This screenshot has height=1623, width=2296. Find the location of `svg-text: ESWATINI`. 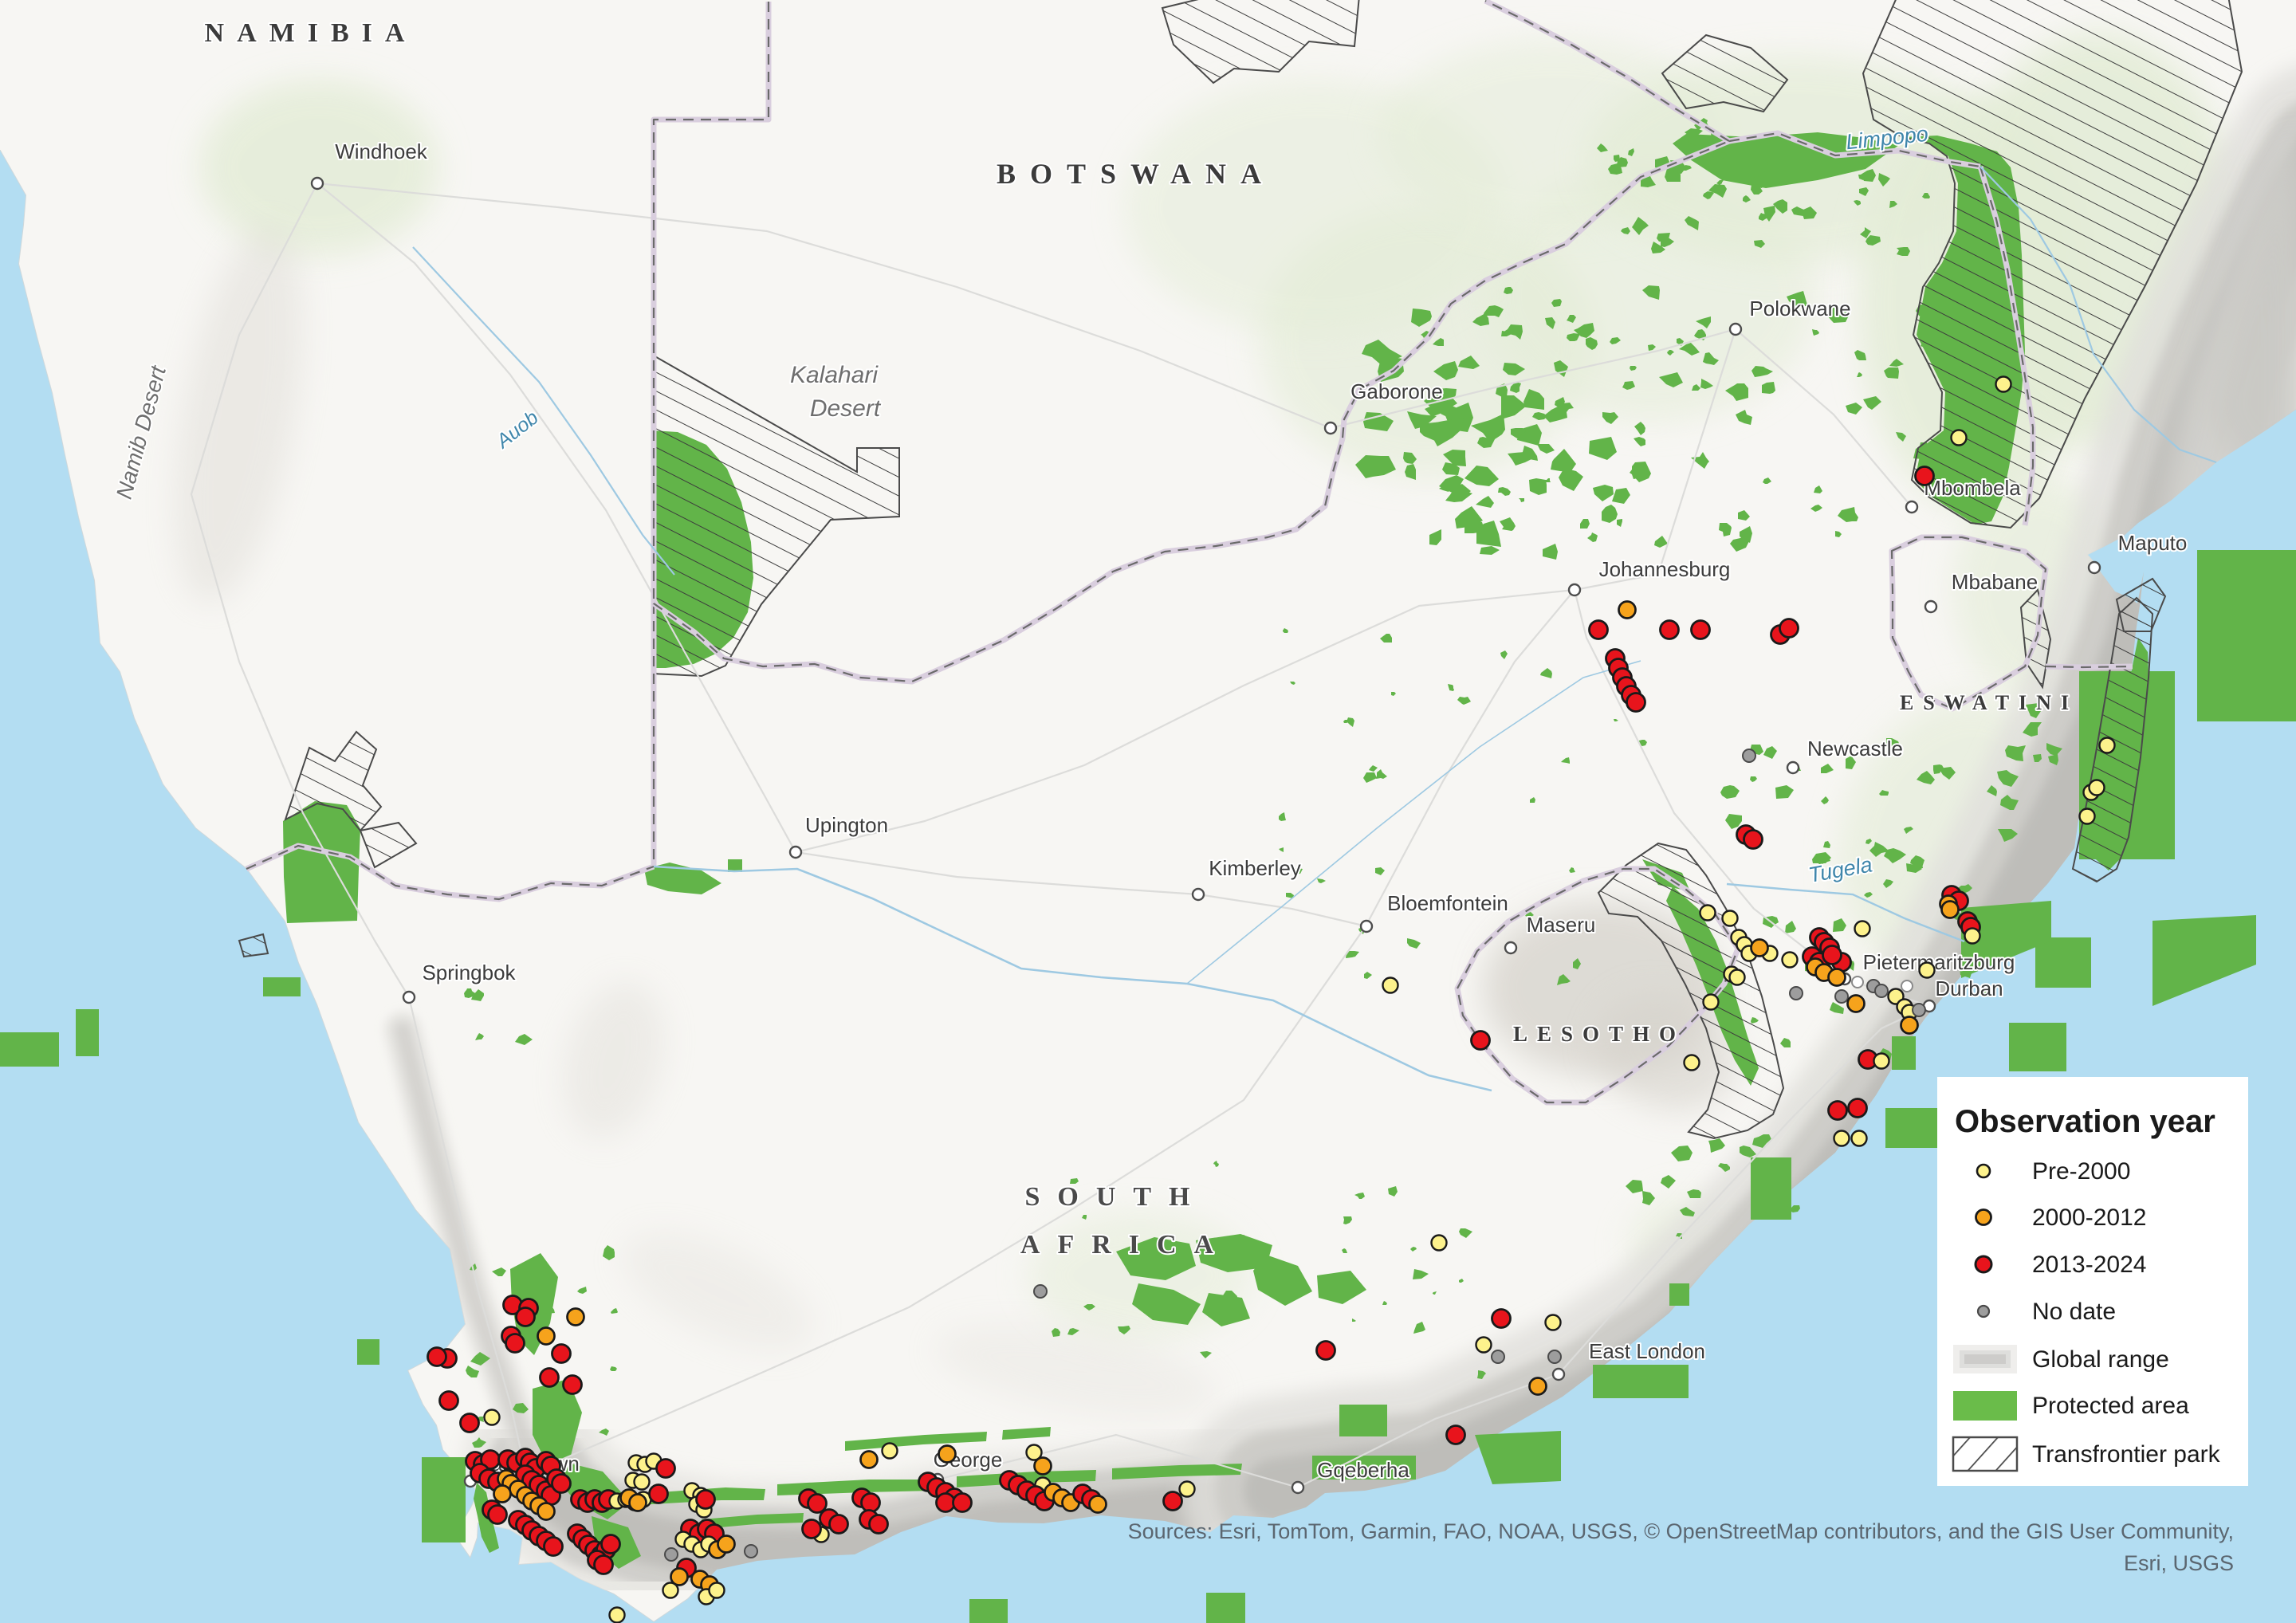

svg-text: ESWATINI is located at coordinates (1989, 702).